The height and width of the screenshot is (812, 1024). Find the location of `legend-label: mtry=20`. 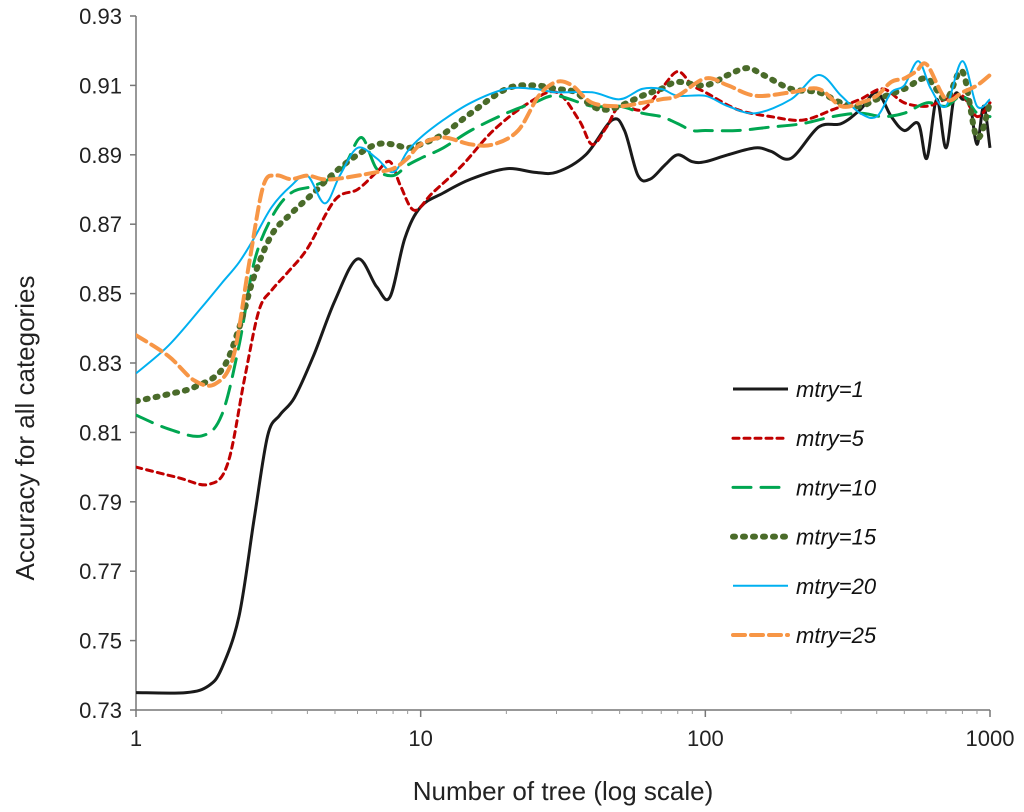

legend-label: mtry=20 is located at coordinates (836, 586).